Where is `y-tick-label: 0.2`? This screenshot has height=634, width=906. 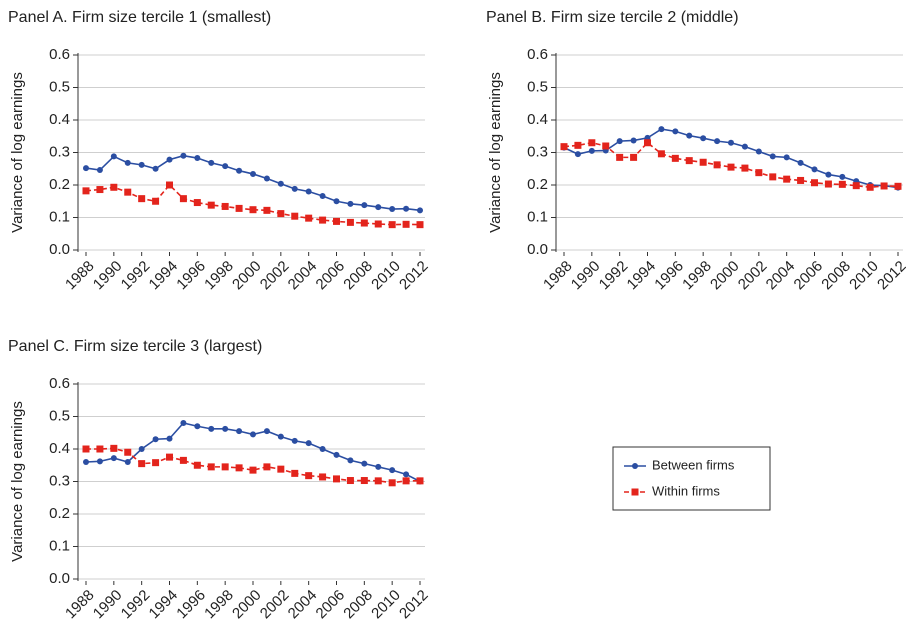
y-tick-label: 0.2 is located at coordinates (59, 184).